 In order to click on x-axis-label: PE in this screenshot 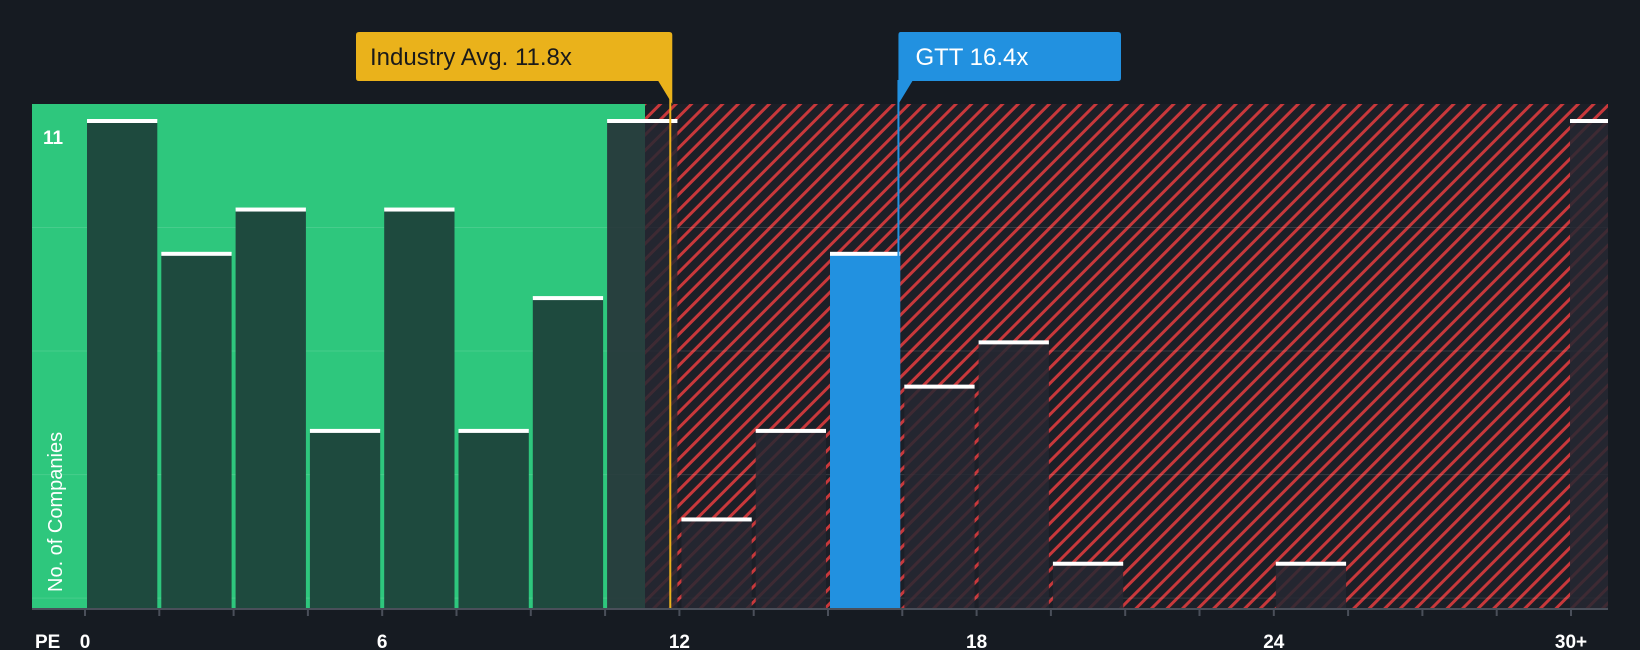, I will do `click(47, 641)`.